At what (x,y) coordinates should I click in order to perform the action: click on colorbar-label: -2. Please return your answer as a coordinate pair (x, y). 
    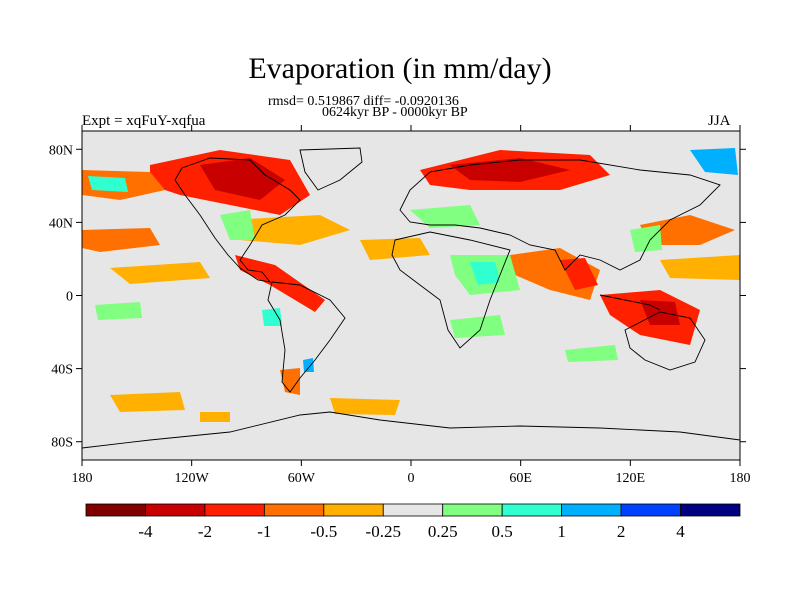
    Looking at the image, I should click on (205, 531).